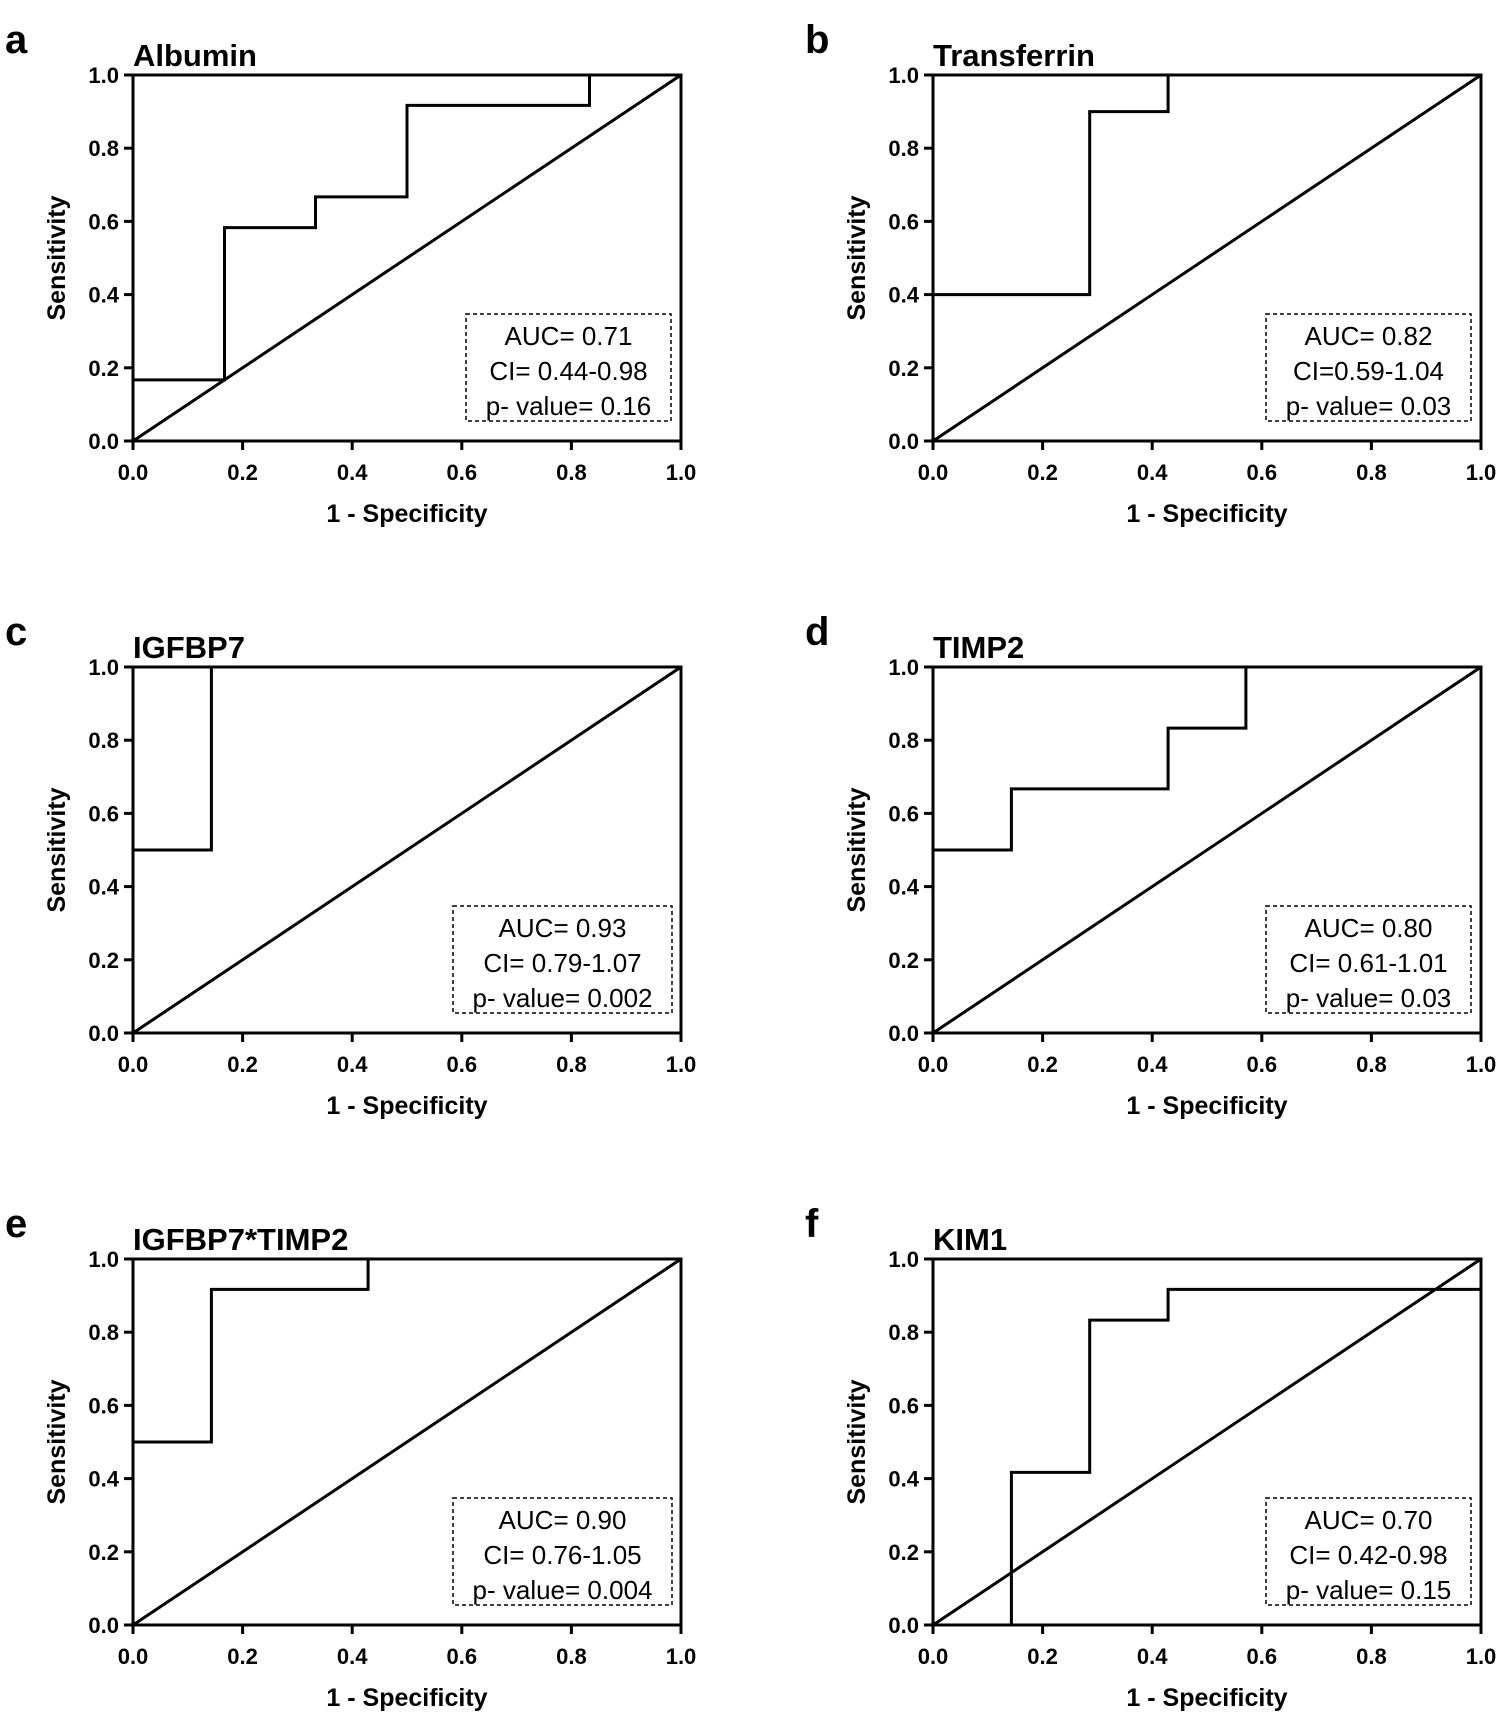  I want to click on panel-letter: a, so click(16, 40).